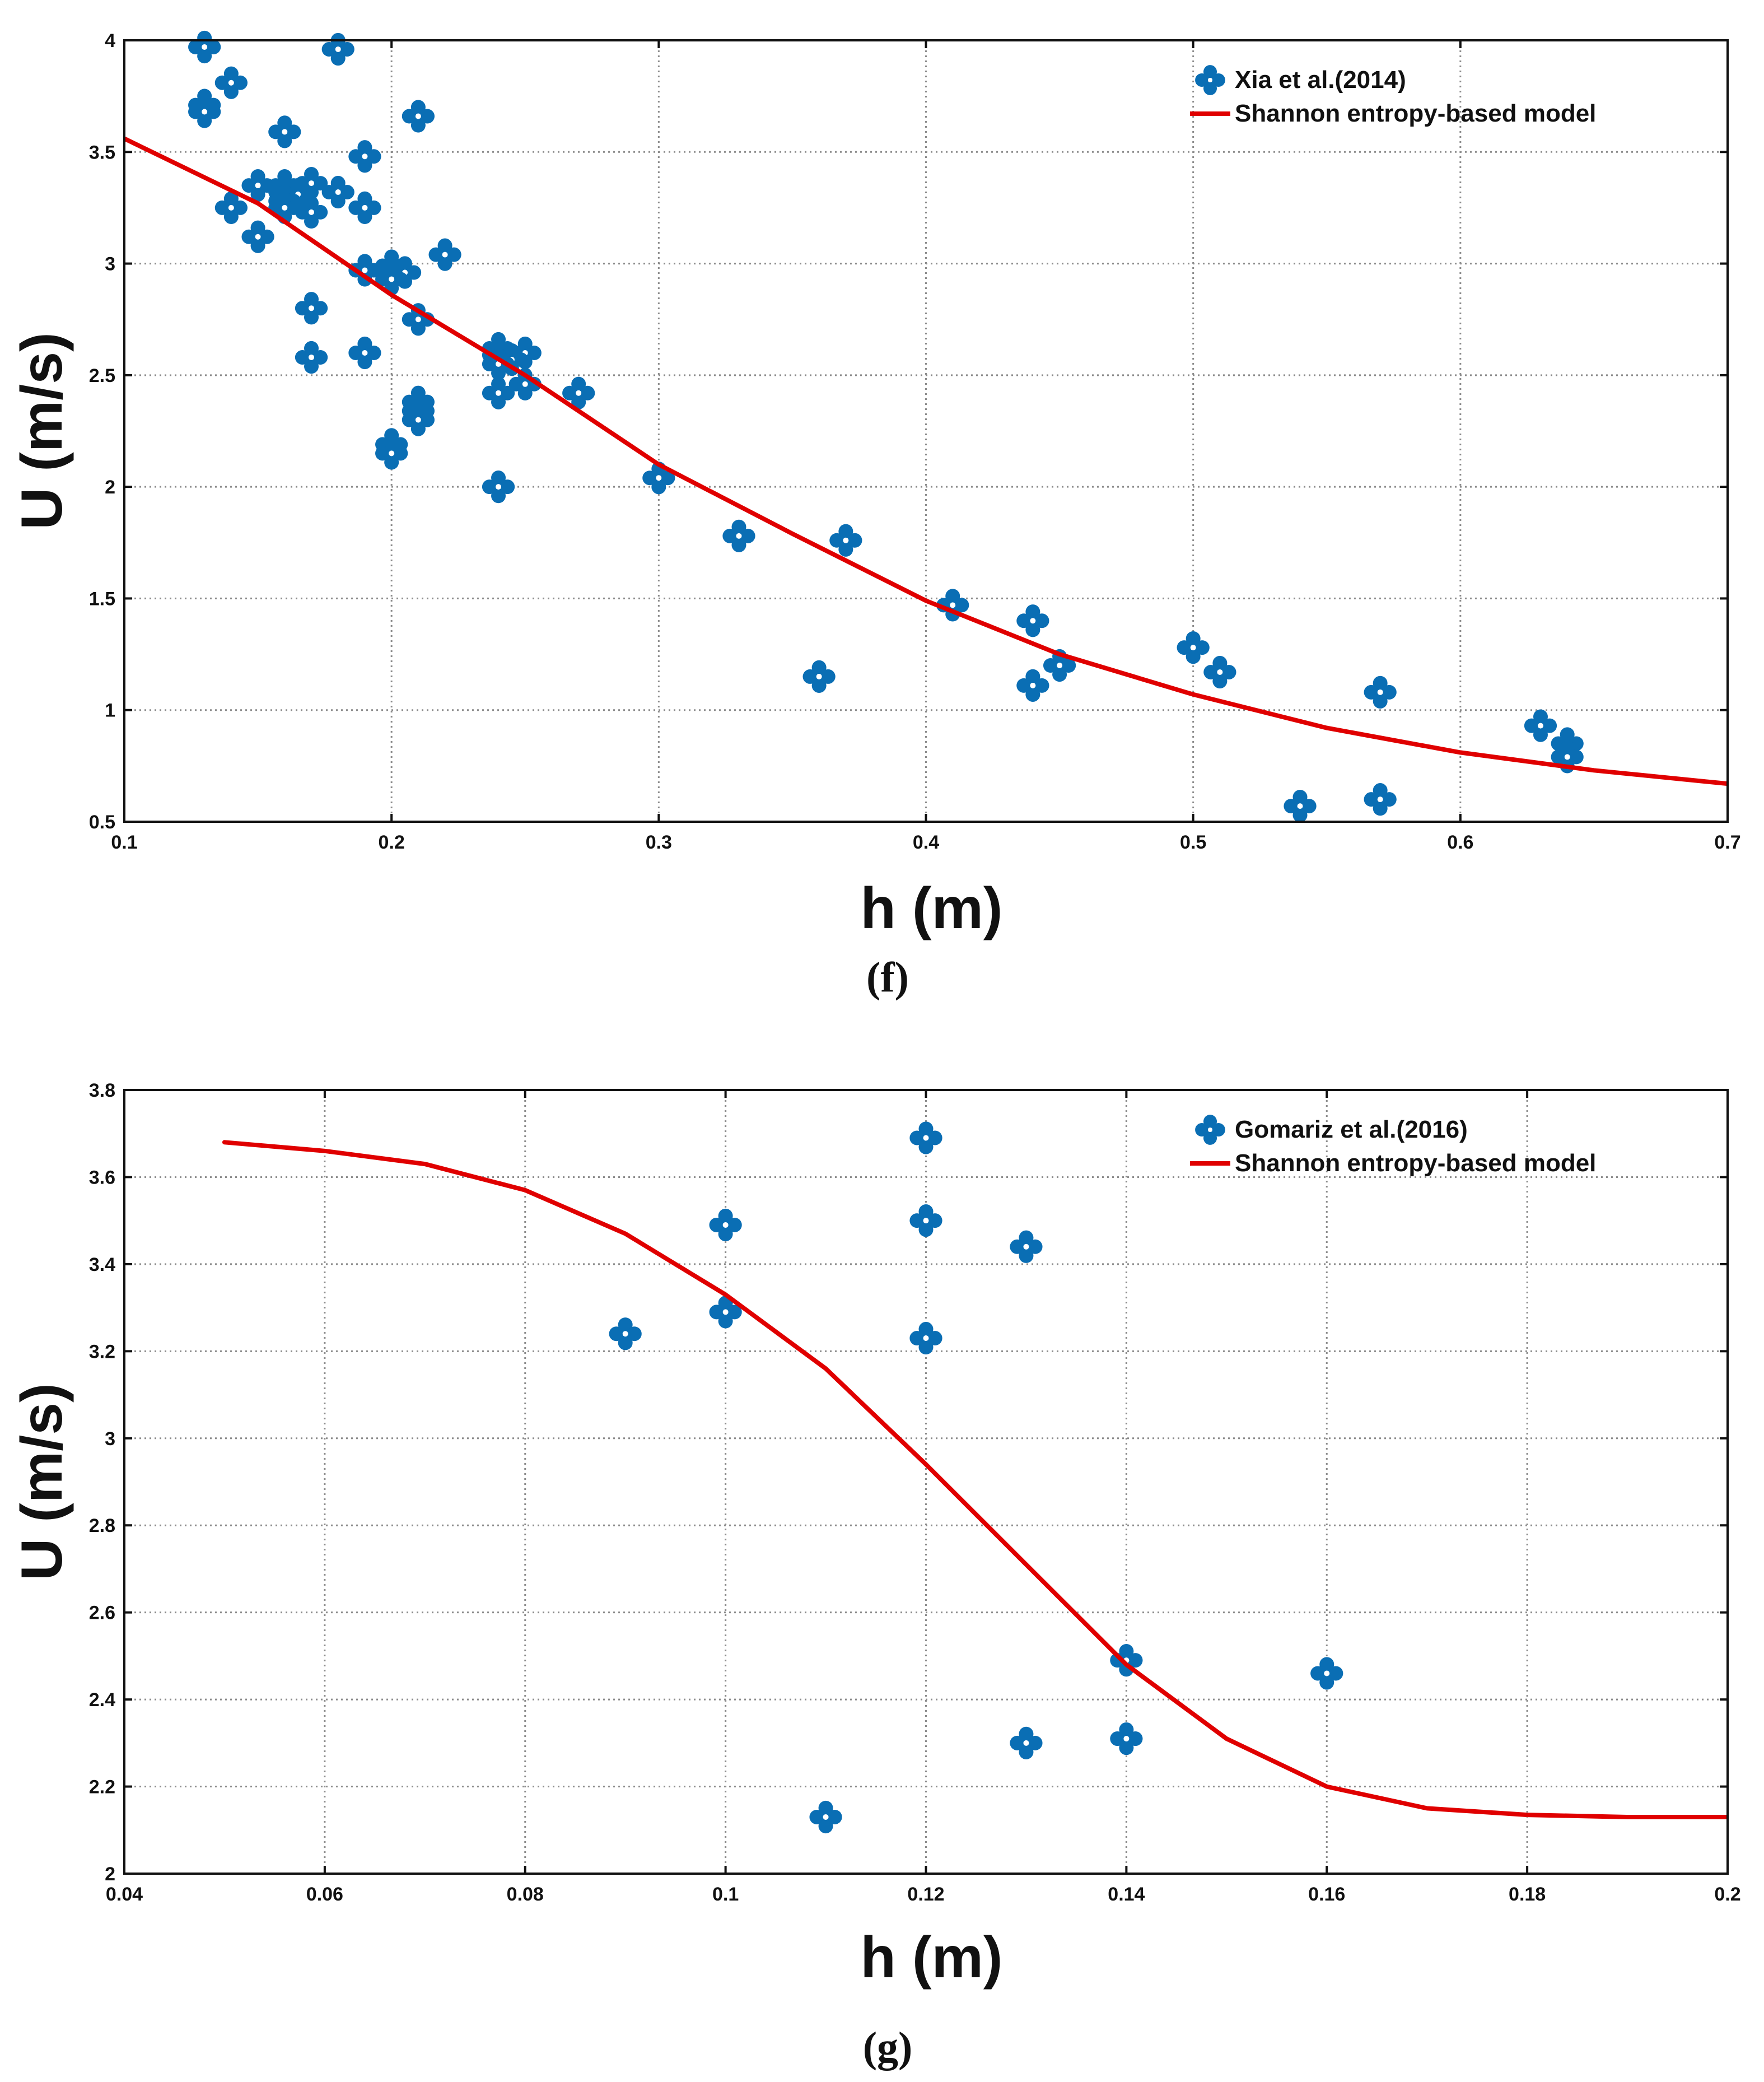 This screenshot has height=2082, width=1764. What do you see at coordinates (102, 1090) in the screenshot?
I see `y-tick-label: 3.8` at bounding box center [102, 1090].